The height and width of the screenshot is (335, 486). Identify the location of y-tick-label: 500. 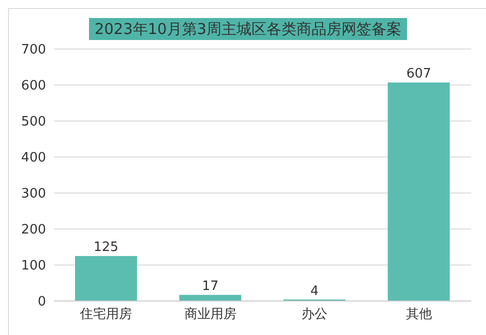
(33, 122).